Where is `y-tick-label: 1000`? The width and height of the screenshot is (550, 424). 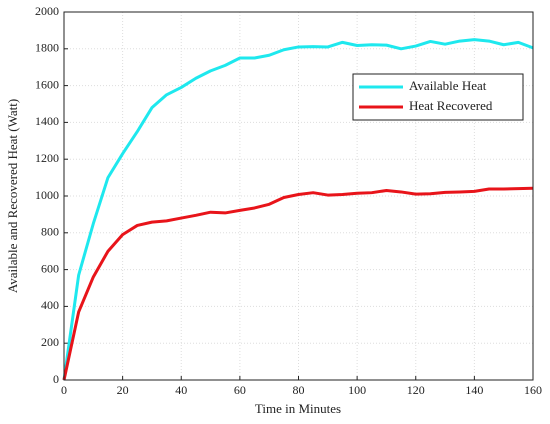
y-tick-label: 1000 is located at coordinates (47, 195).